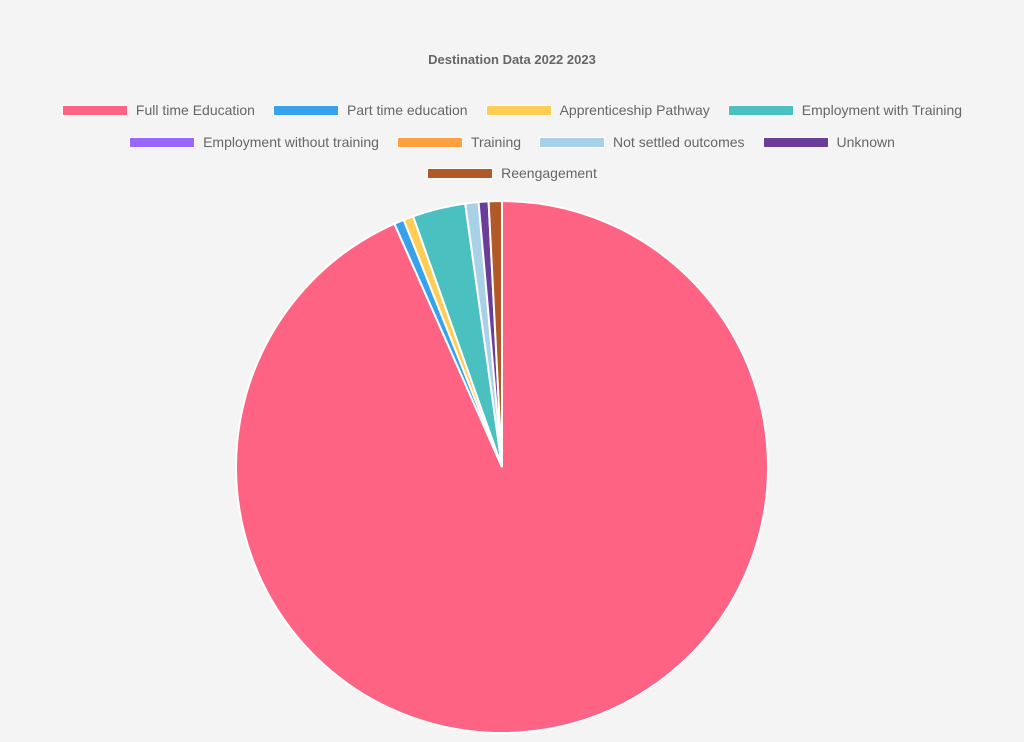  I want to click on legend-label: Employment without training, so click(291, 142).